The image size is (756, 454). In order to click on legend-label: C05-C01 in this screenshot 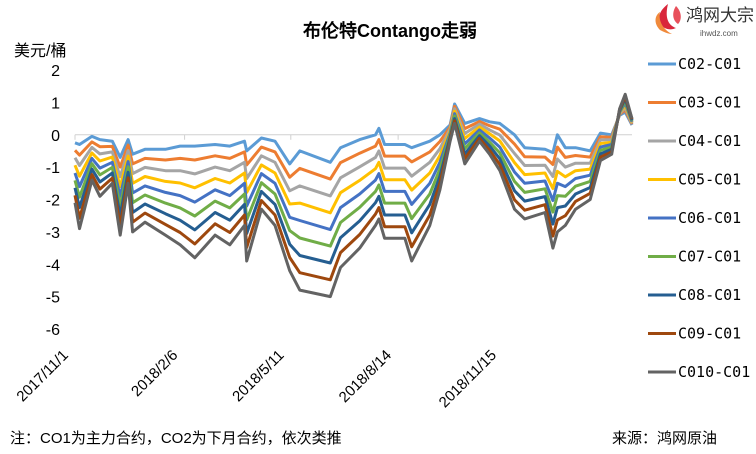, I will do `click(709, 180)`.